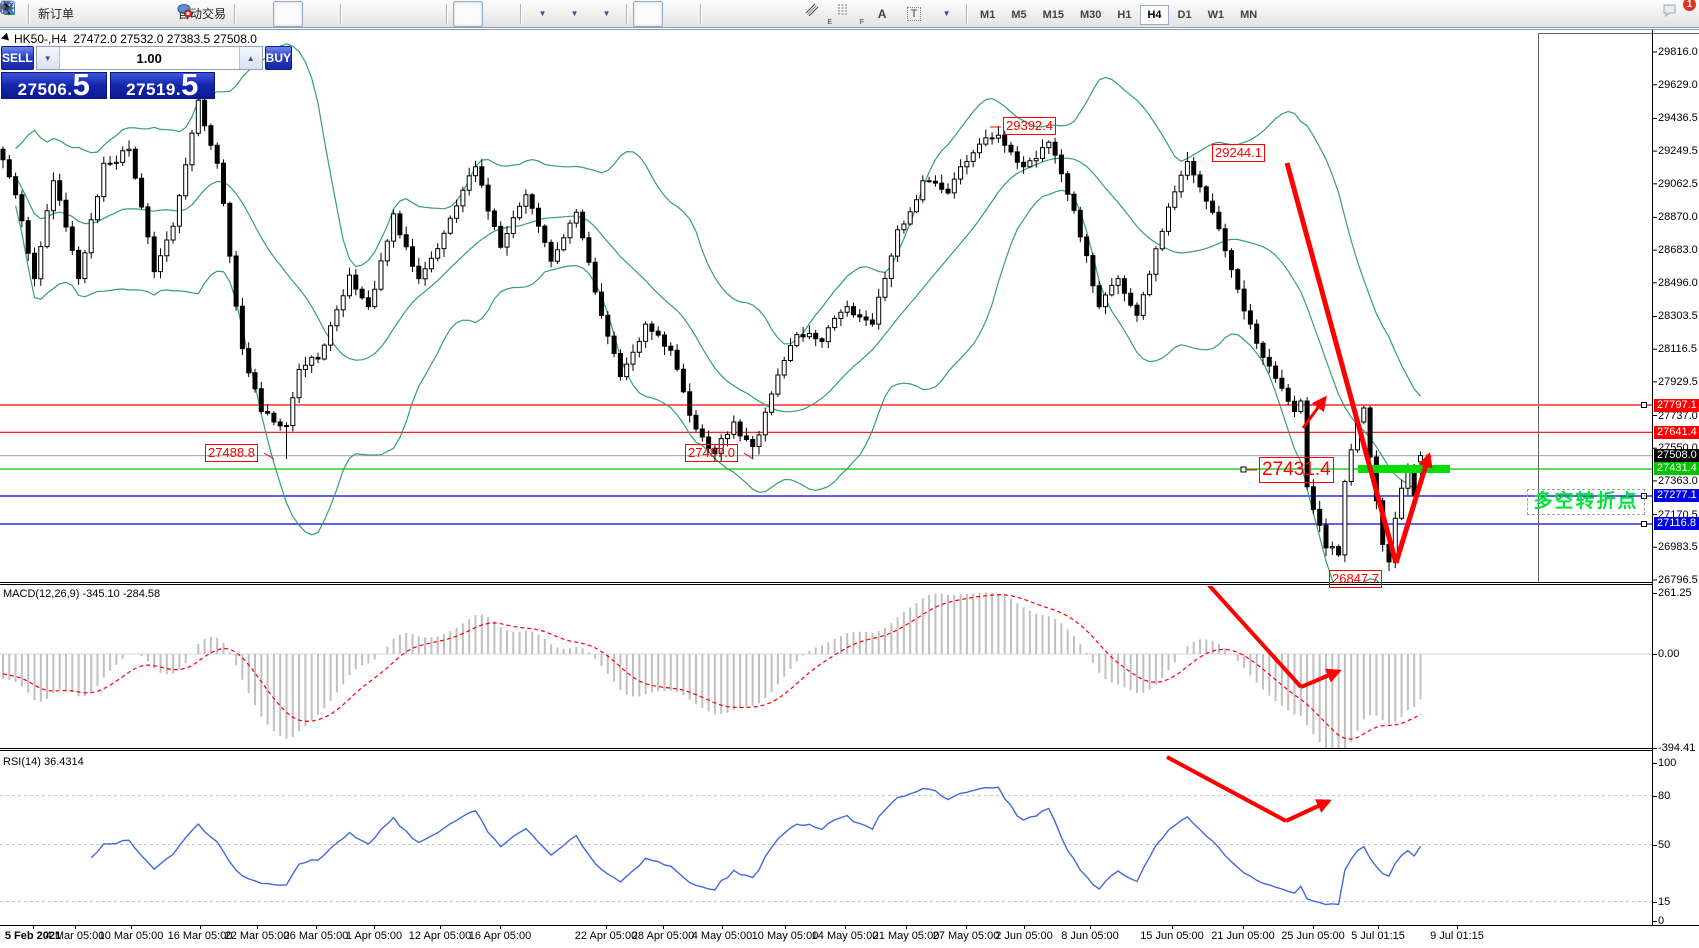  Describe the element at coordinates (1676, 456) in the screenshot. I see `price-line-tag: 27508.0` at that location.